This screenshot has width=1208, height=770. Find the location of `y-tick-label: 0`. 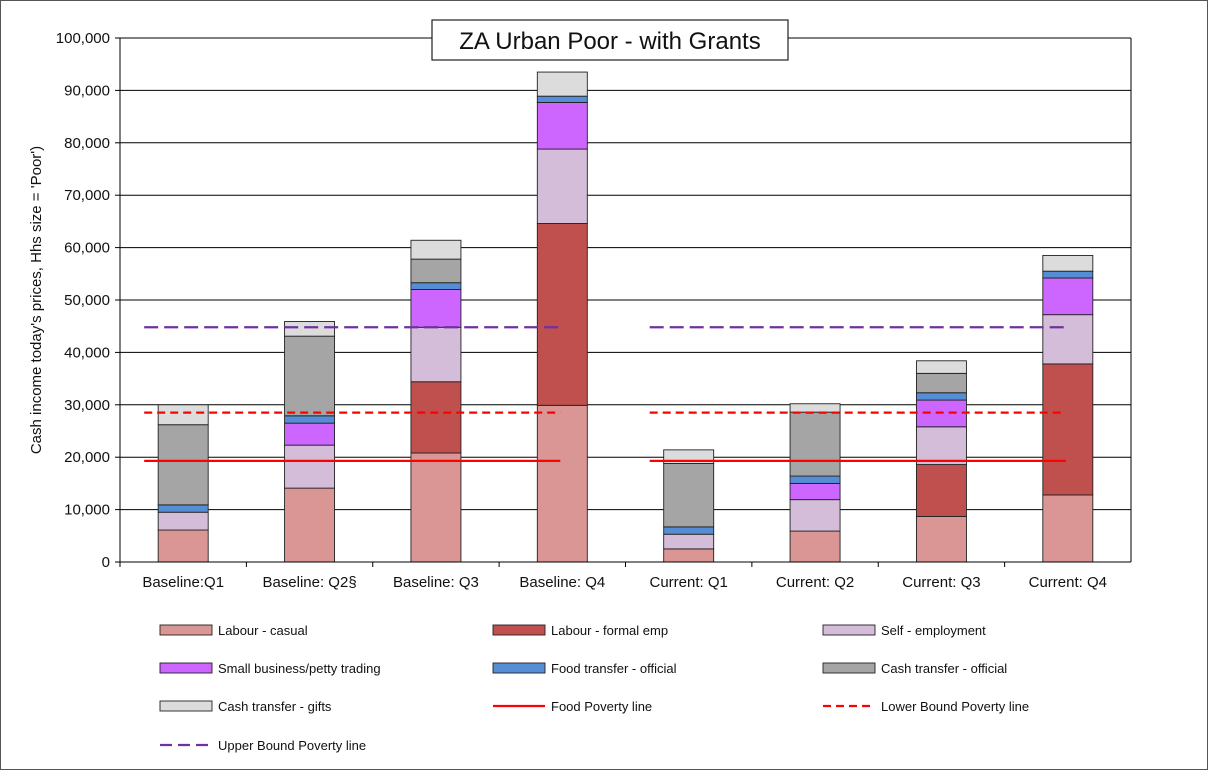

y-tick-label: 0 is located at coordinates (106, 562).